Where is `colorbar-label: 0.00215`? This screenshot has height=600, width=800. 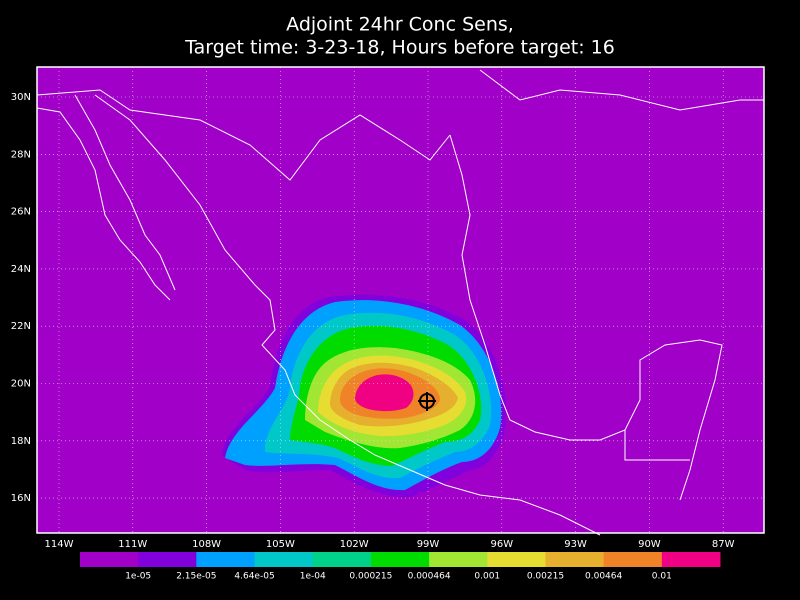 colorbar-label: 0.00215 is located at coordinates (545, 577).